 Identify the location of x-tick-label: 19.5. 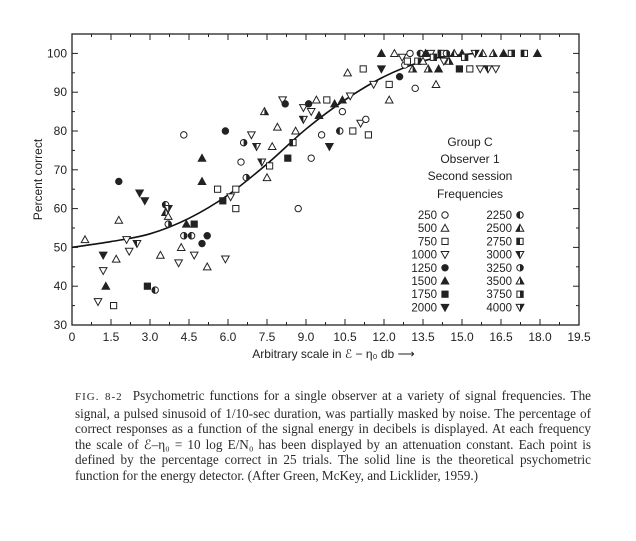
(579, 337).